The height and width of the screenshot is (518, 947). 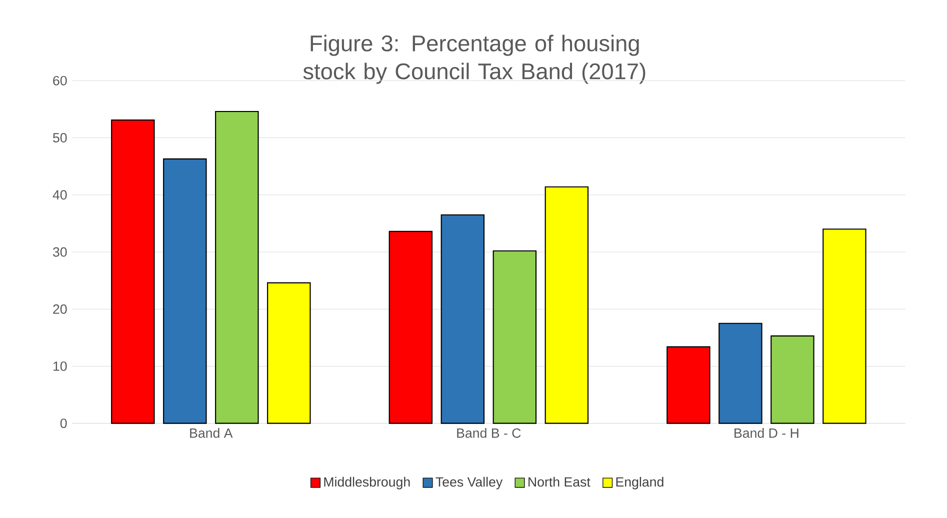 What do you see at coordinates (766, 433) in the screenshot?
I see `x-tick-label: Band D - H` at bounding box center [766, 433].